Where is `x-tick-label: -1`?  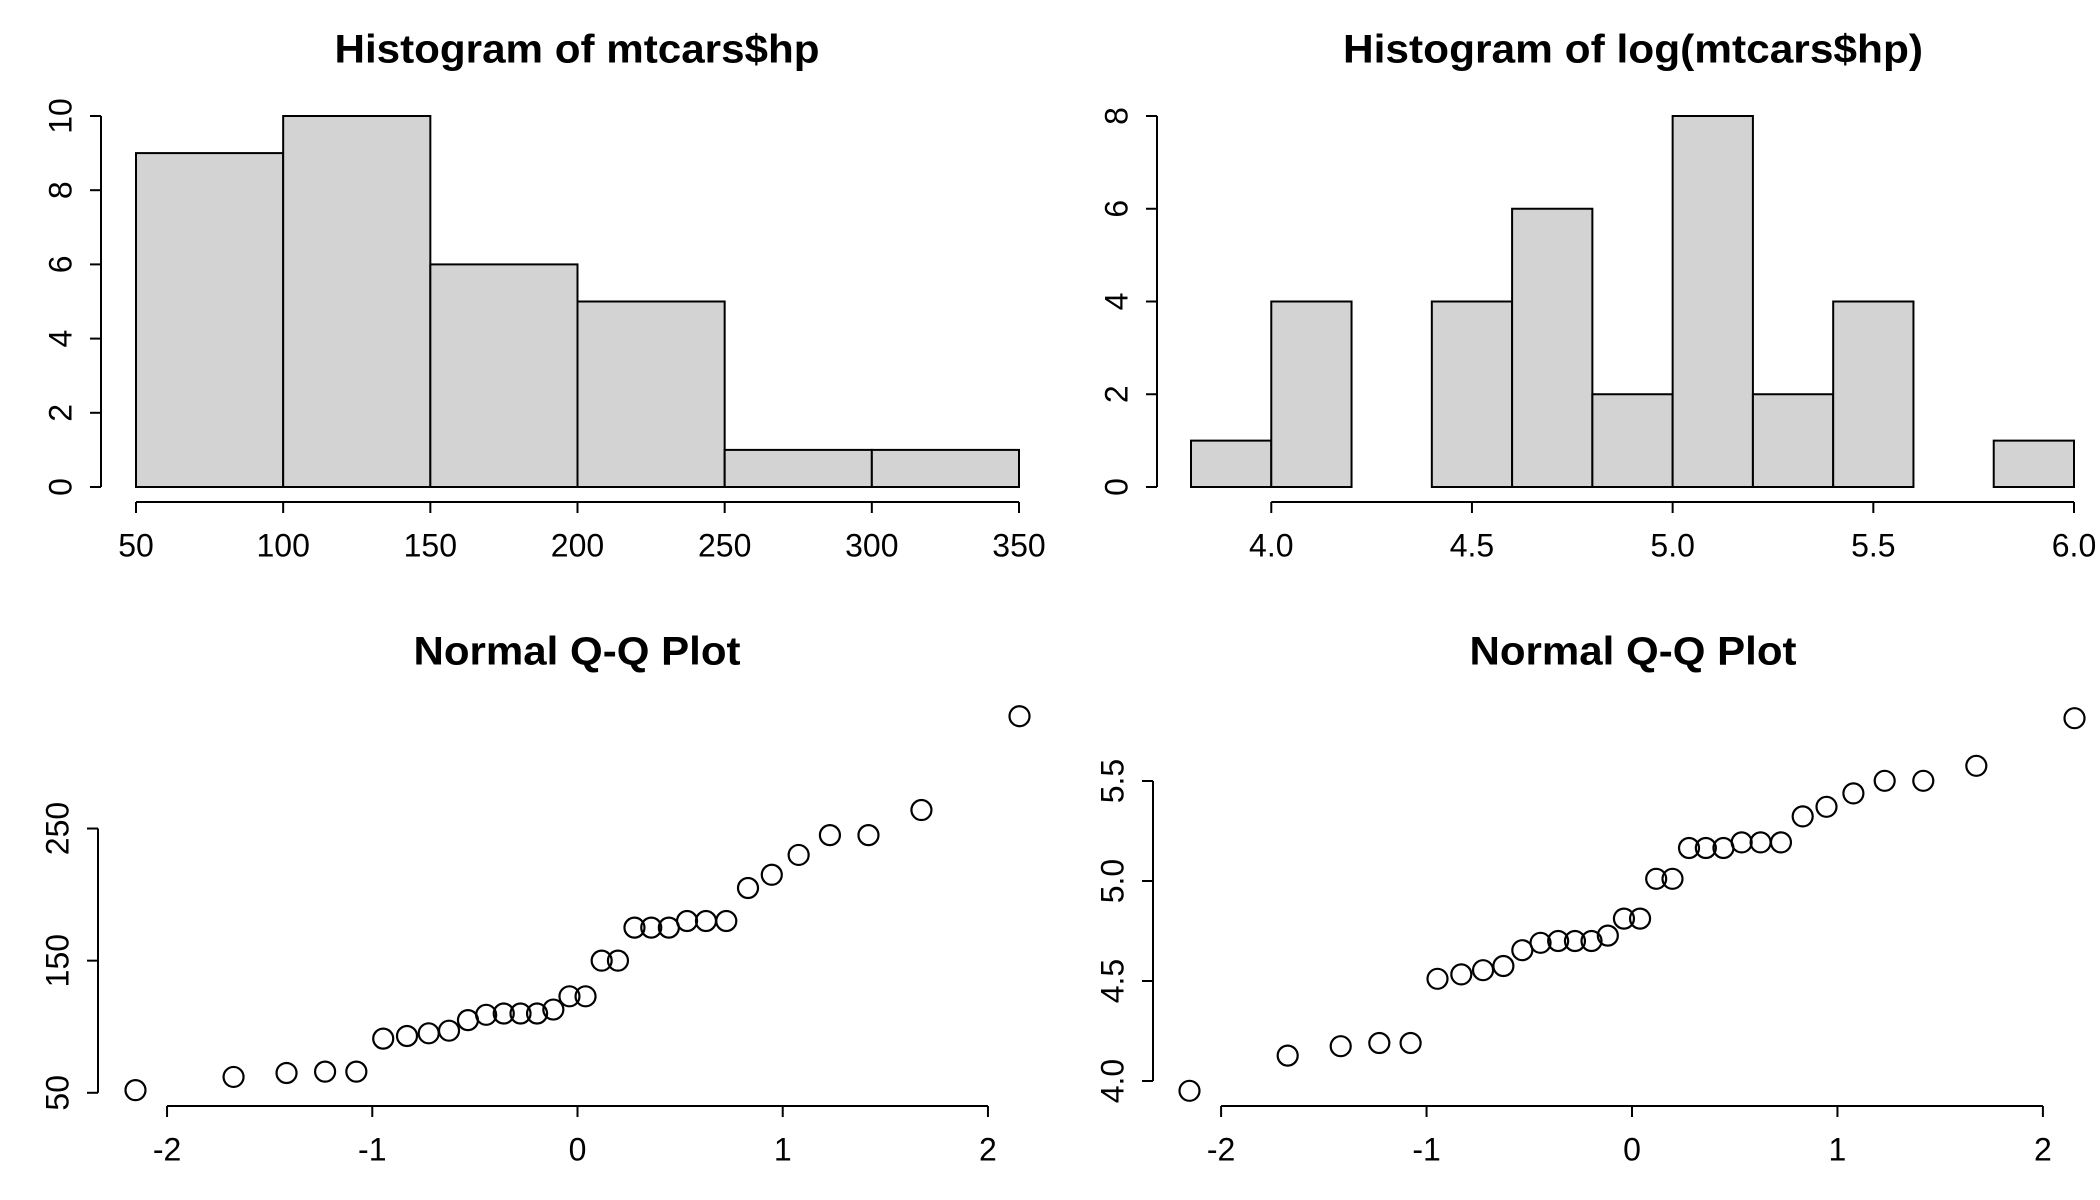 x-tick-label: -1 is located at coordinates (372, 1149).